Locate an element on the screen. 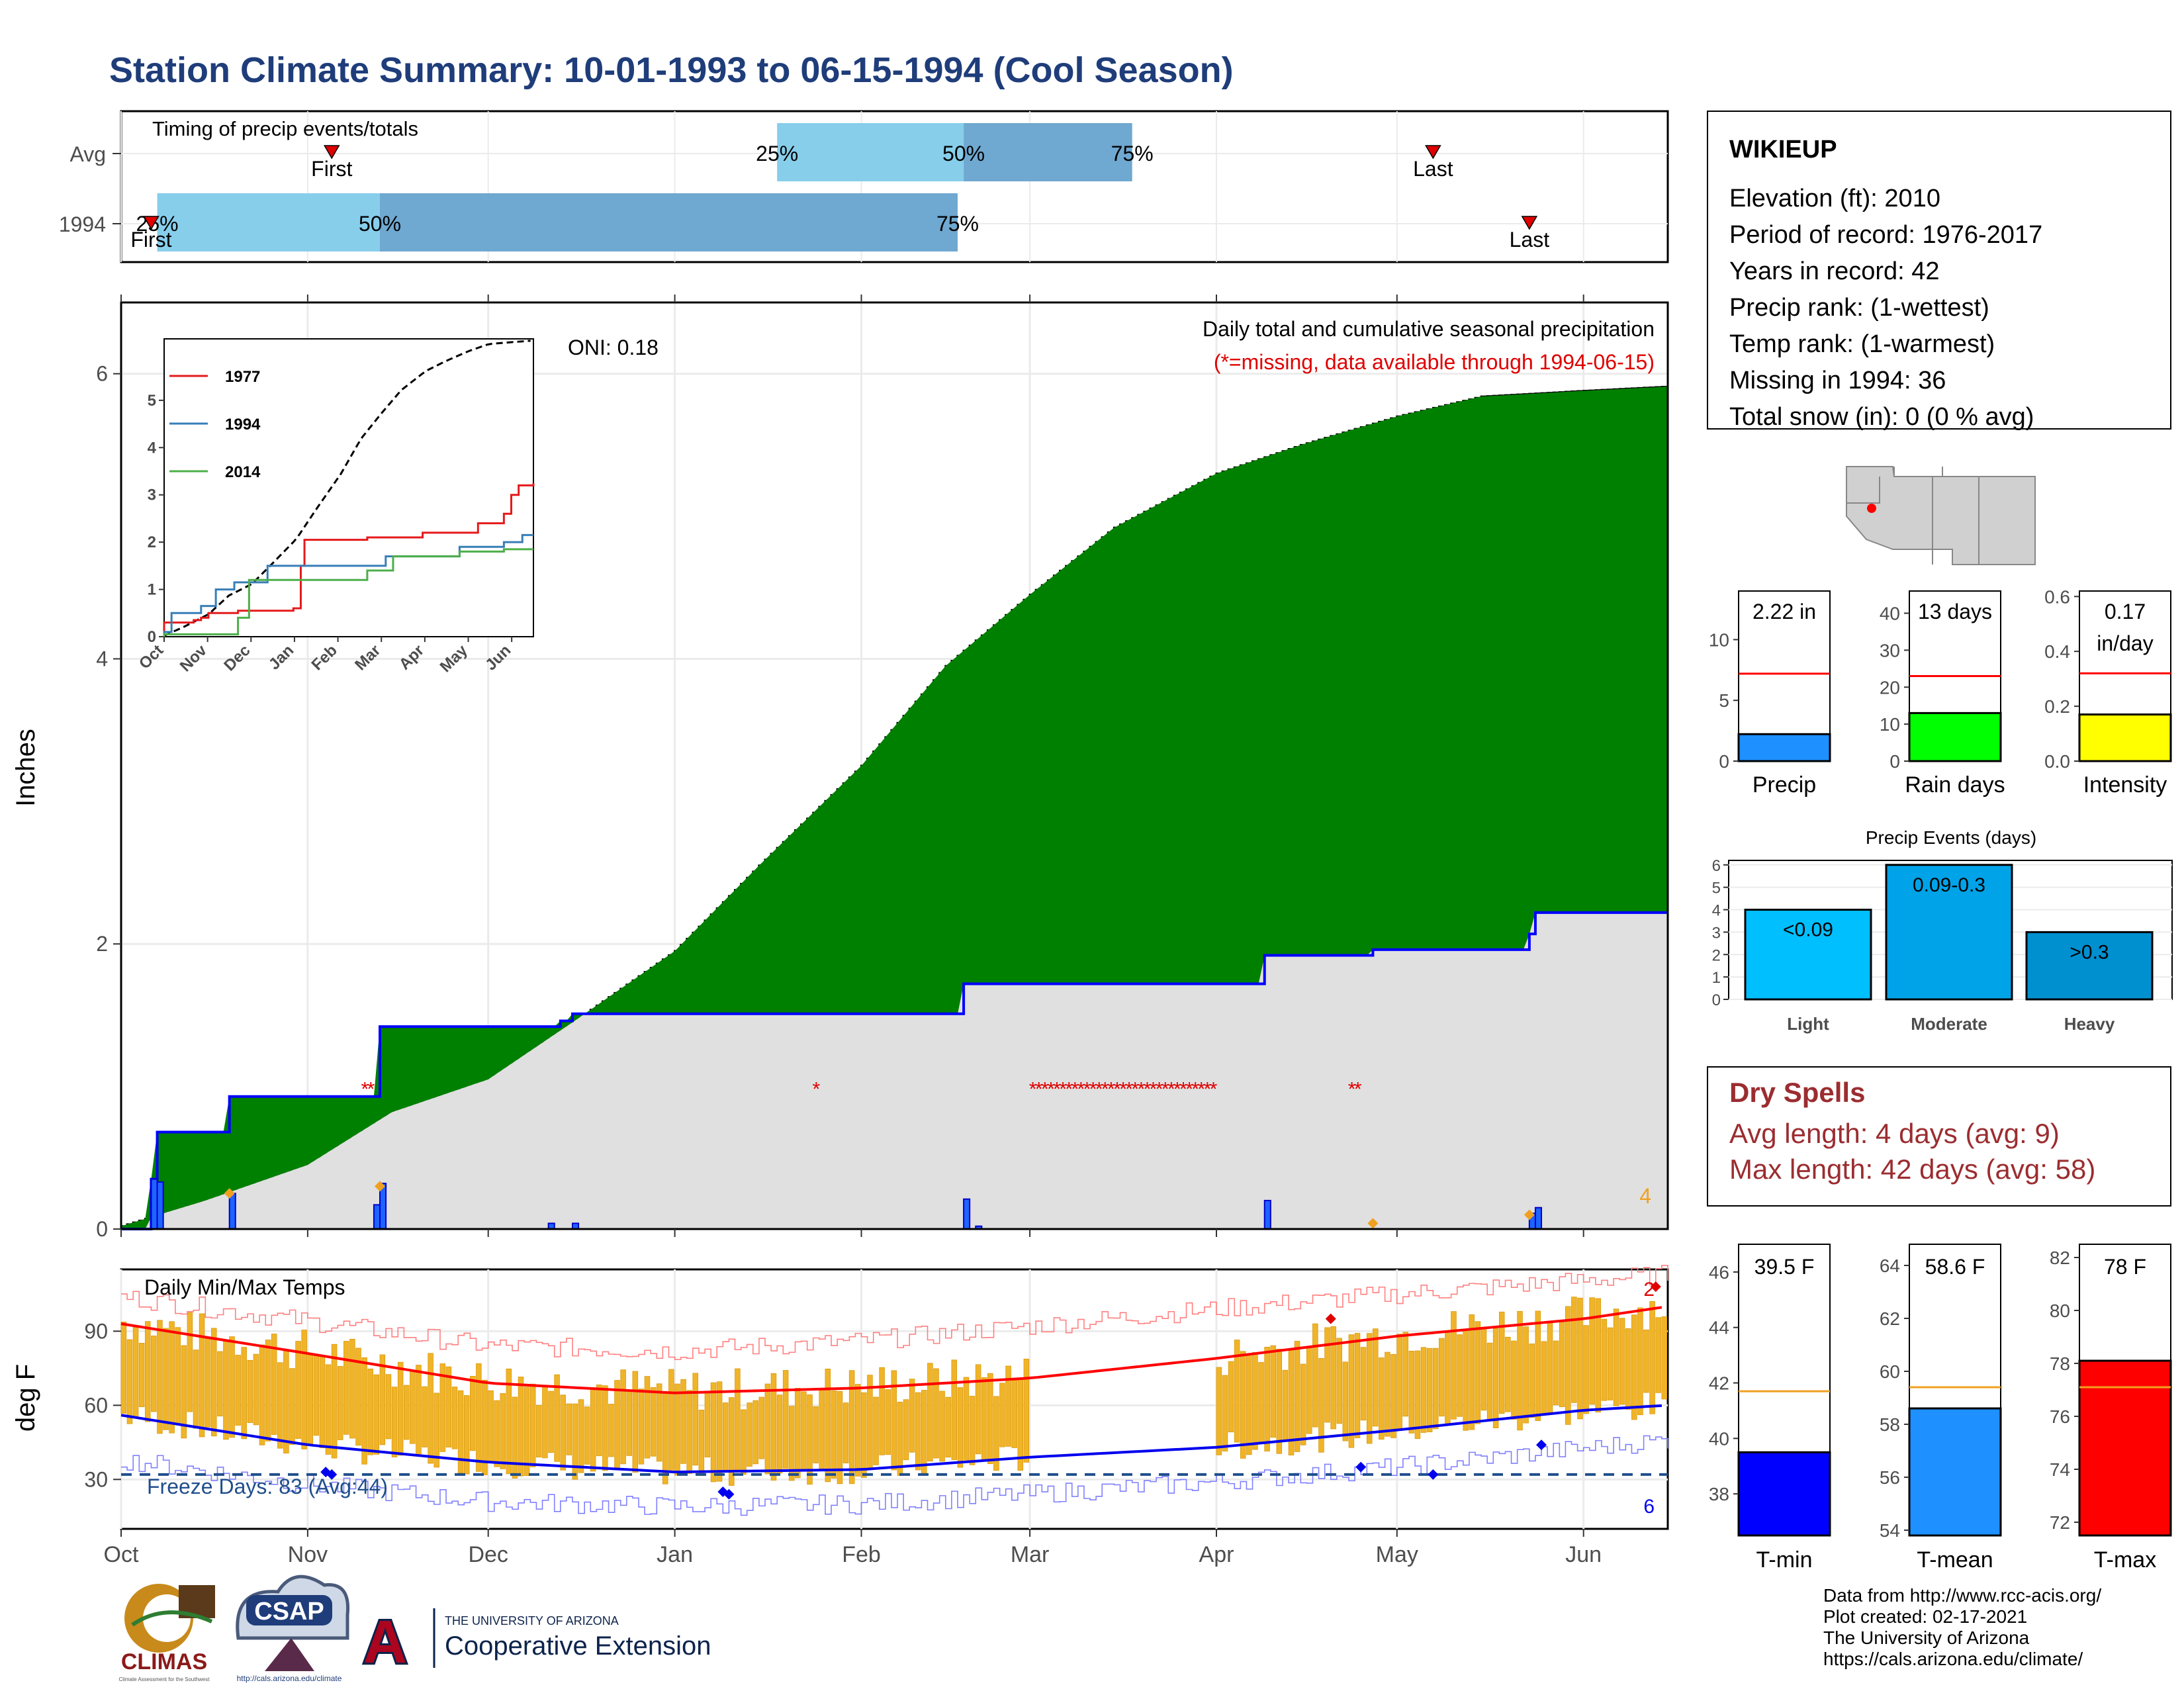 Image resolution: width=2184 pixels, height=1691 pixels. mini-chart-value-bar is located at coordinates (1955, 736).